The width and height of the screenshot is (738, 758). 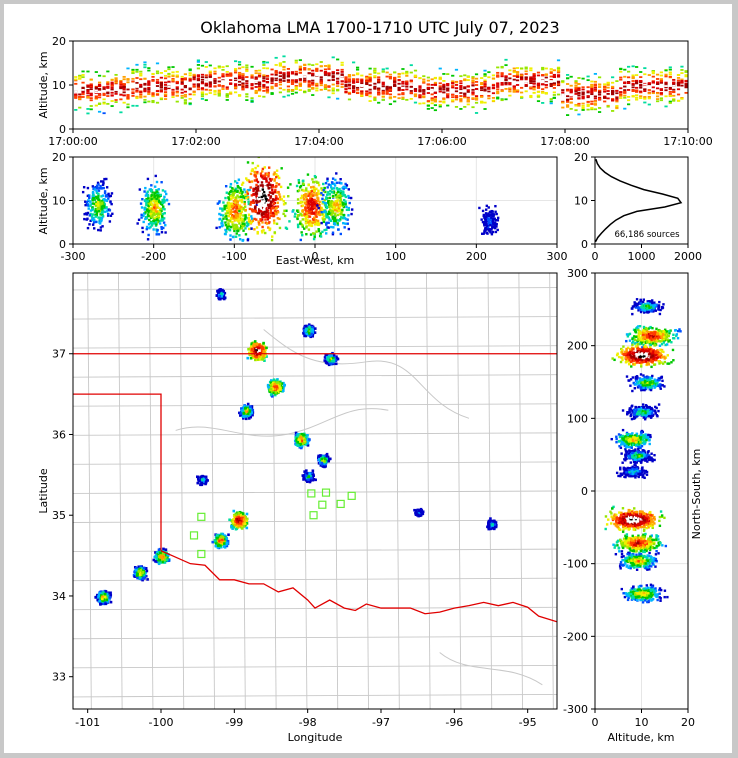 I want to click on county-line, so click(x=89, y=491).